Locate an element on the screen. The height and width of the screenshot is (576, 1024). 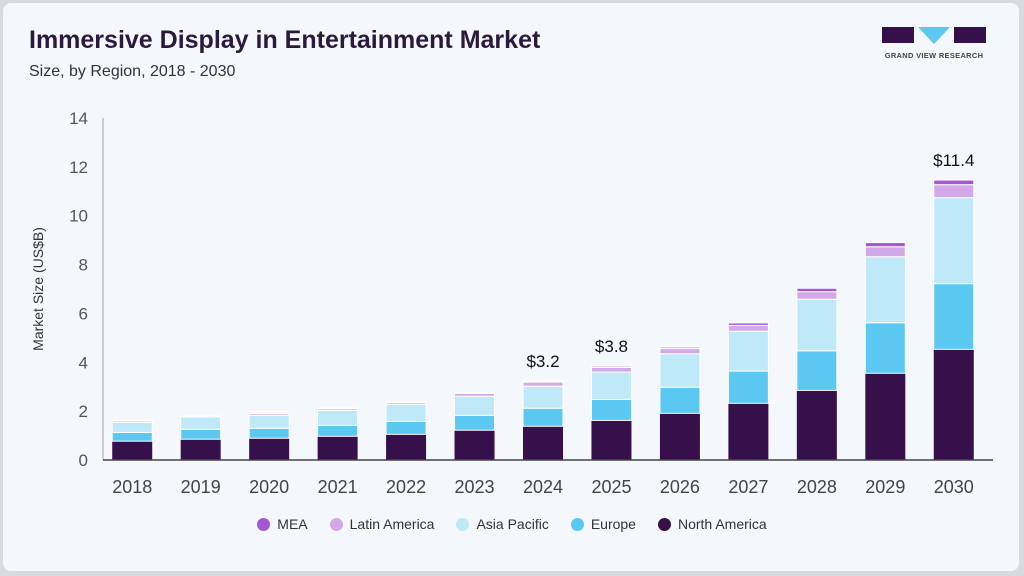
x-tick-label: 2019 is located at coordinates (201, 487).